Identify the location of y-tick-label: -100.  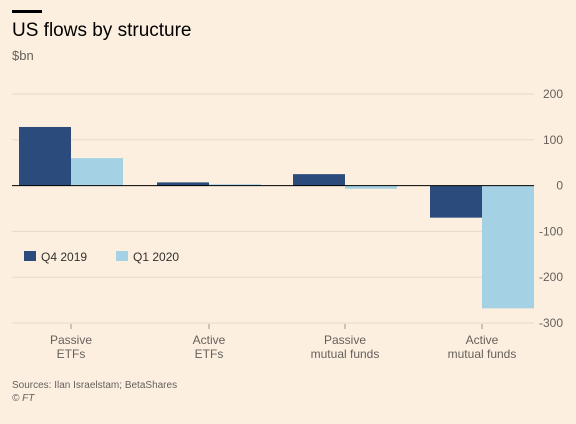
(551, 231).